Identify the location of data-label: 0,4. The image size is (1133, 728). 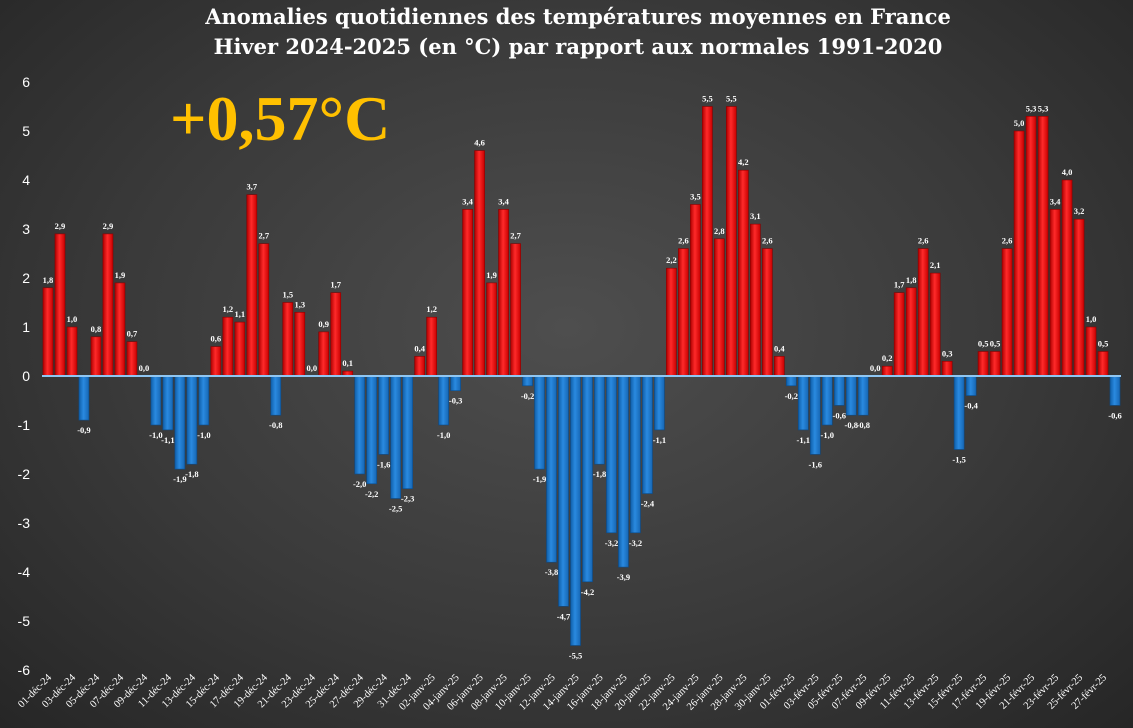
(779, 348).